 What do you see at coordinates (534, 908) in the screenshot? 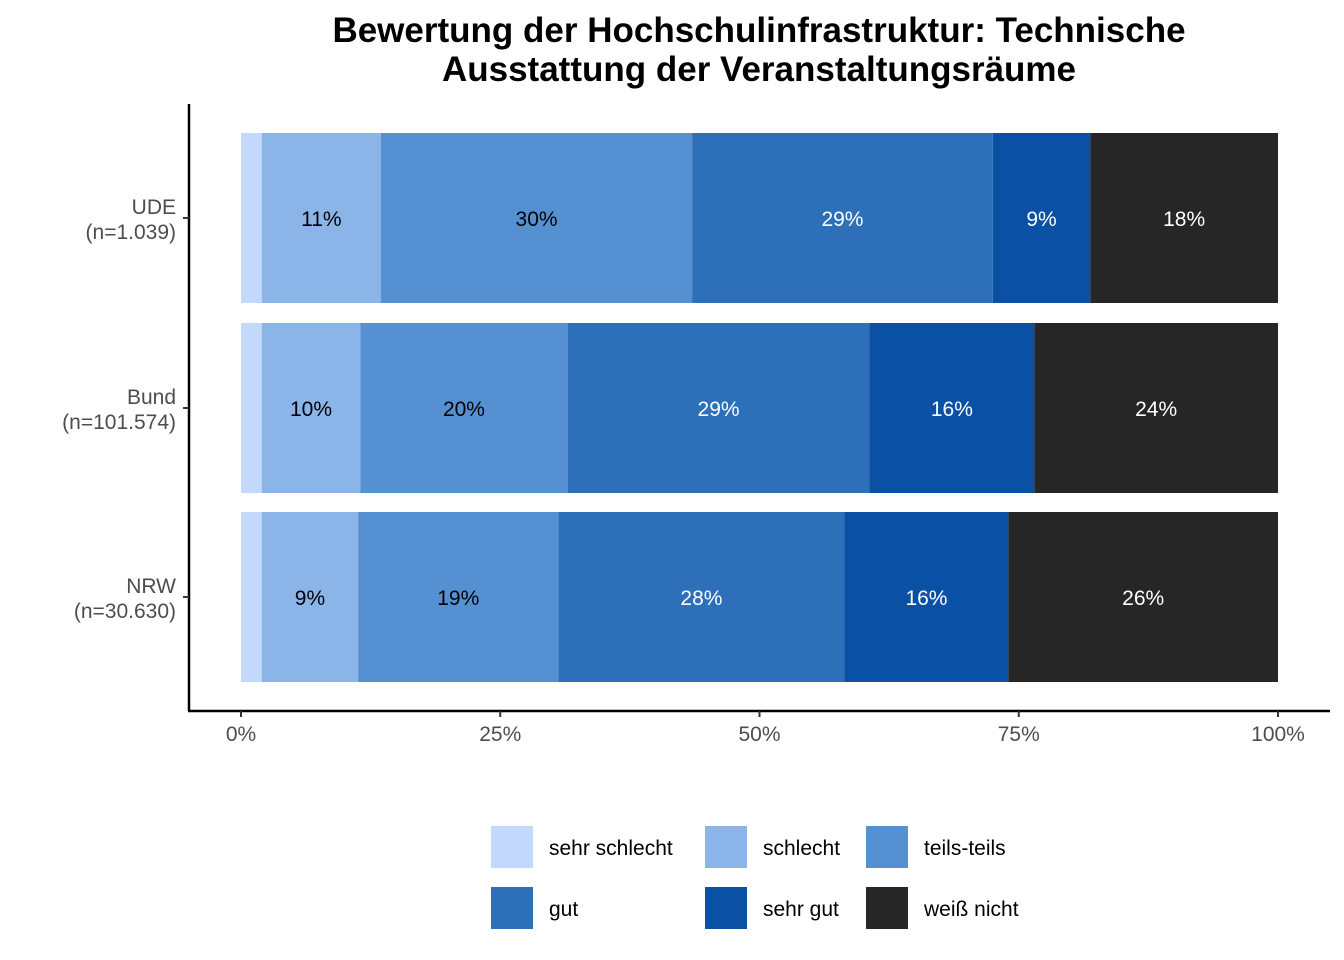
I see `legend-item-gut: gut` at bounding box center [534, 908].